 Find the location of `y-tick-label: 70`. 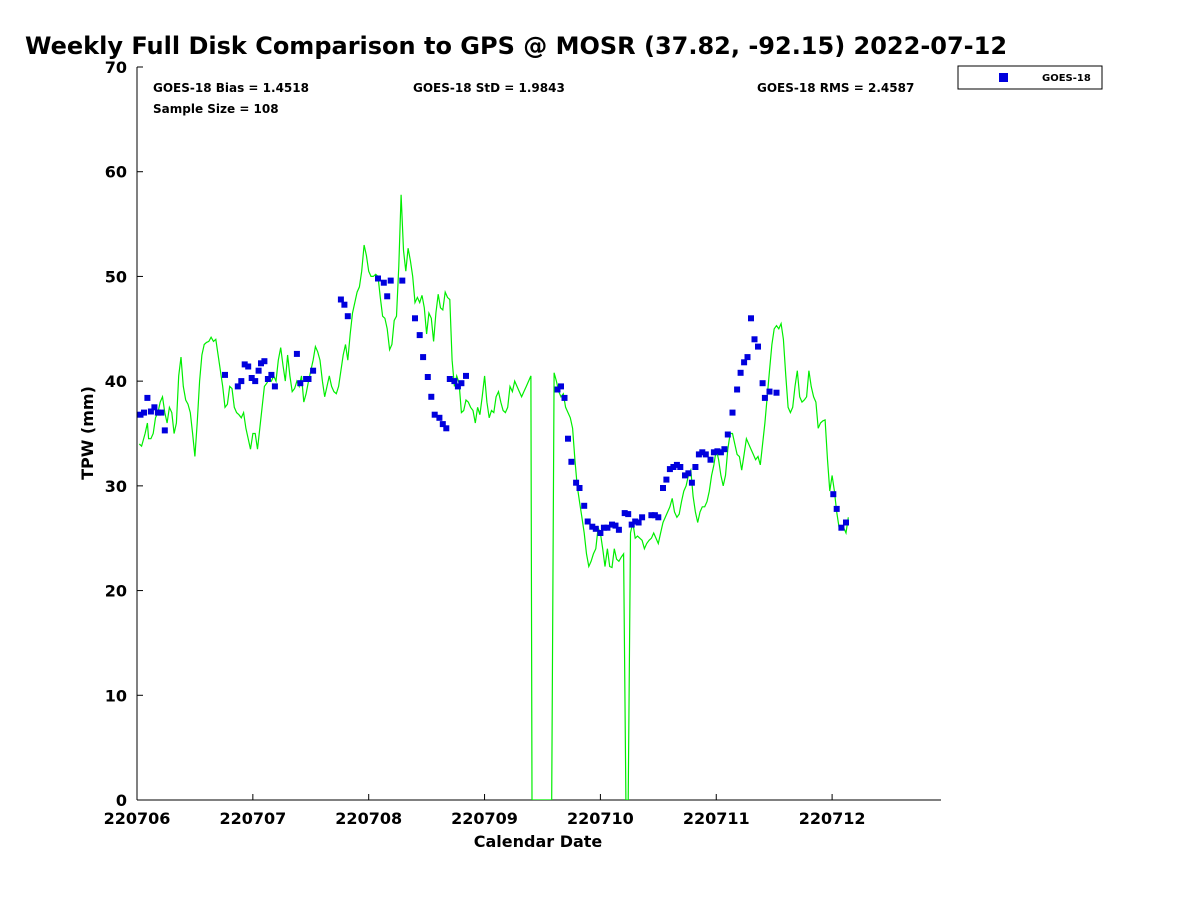

y-tick-label: 70 is located at coordinates (116, 67).